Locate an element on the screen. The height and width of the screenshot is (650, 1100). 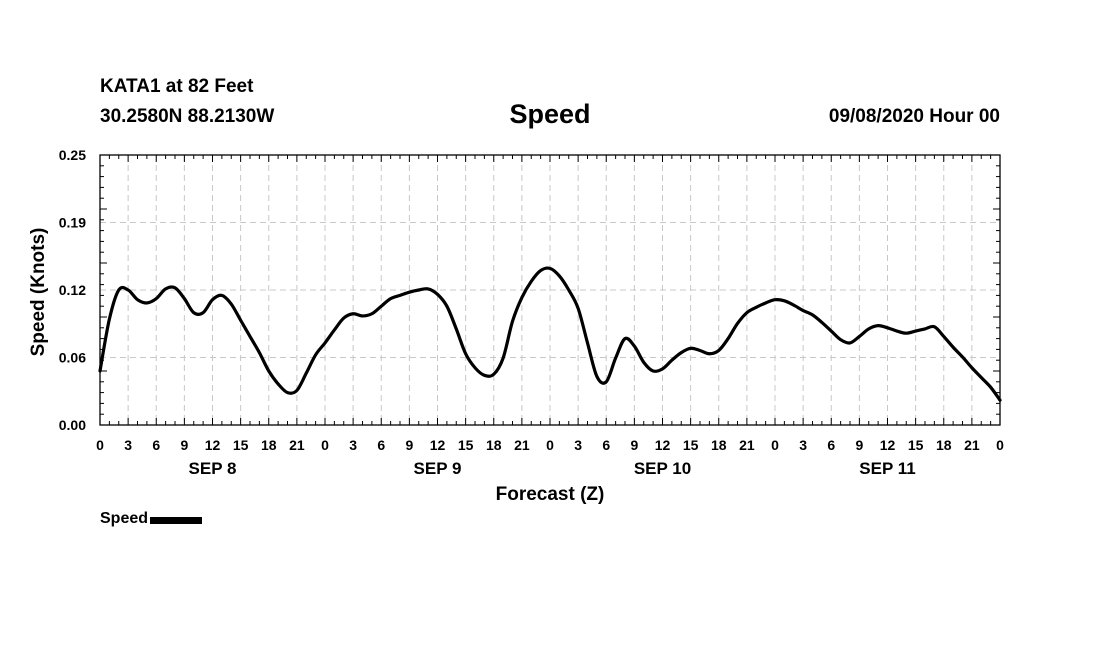
y-axis-ticks: 0.00 0.06 0.12 0.19 0.25 is located at coordinates (72, 290).